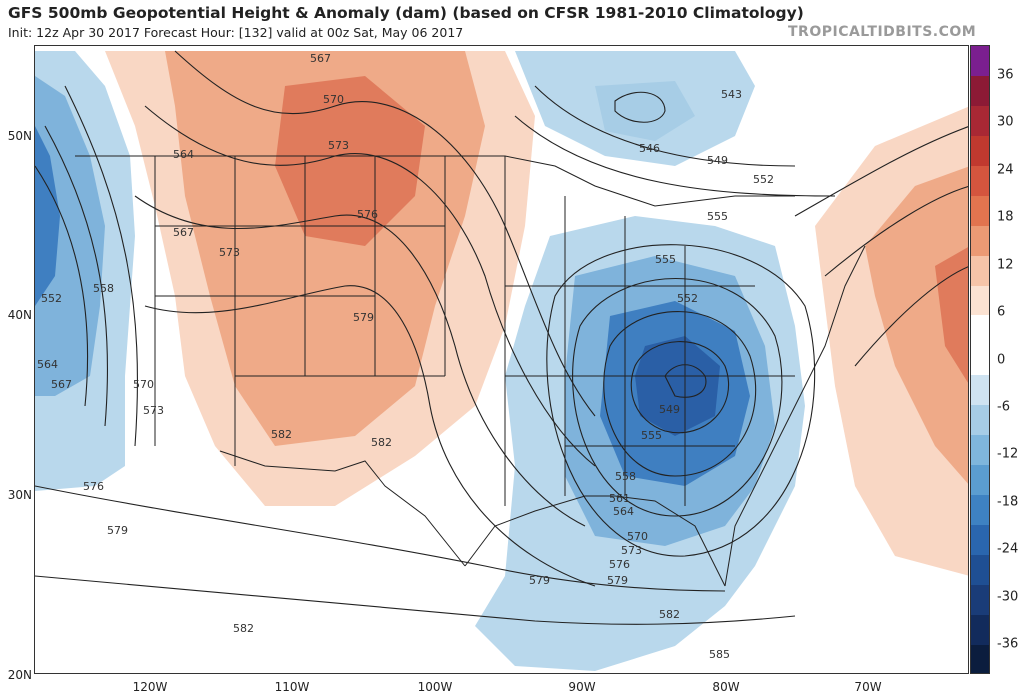  Describe the element at coordinates (726, 687) in the screenshot. I see `lon-label-80w: 80W` at that location.